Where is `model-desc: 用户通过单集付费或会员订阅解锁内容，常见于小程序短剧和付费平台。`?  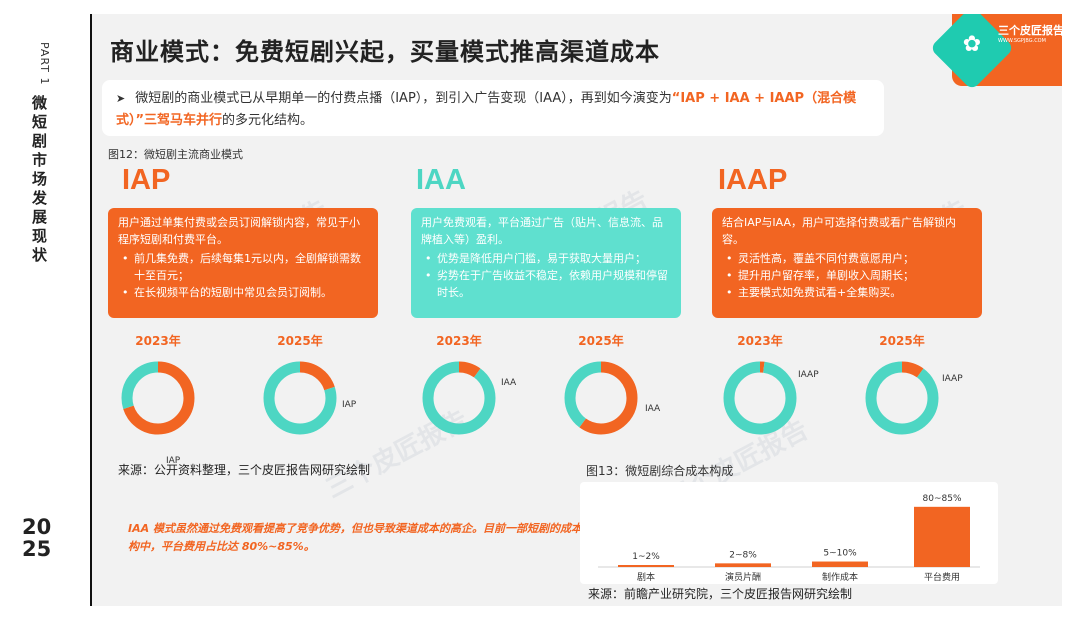
model-desc: 用户通过单集付费或会员订阅解锁内容，常见于小程序短剧和付费平台。 is located at coordinates (239, 231).